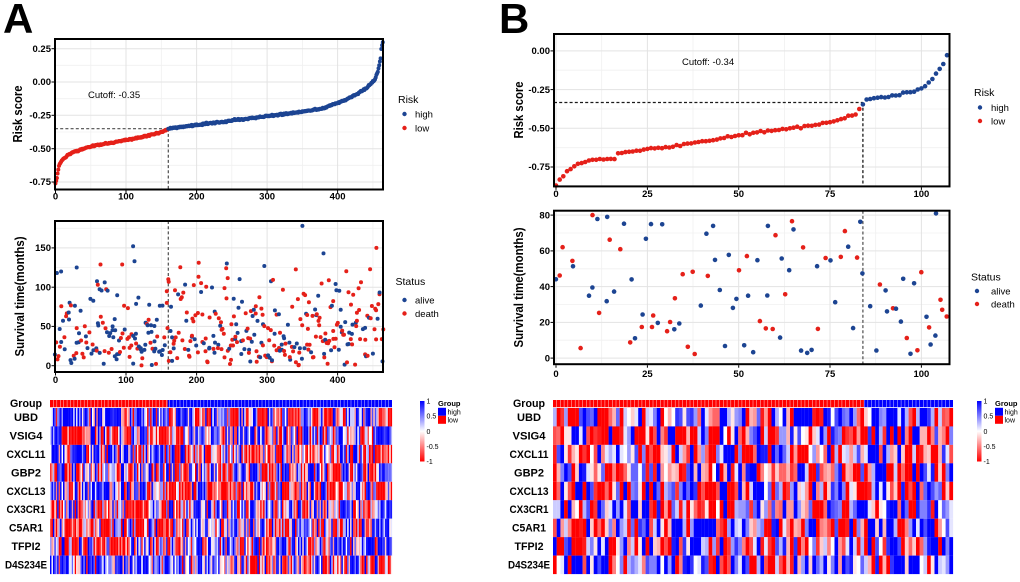  Describe the element at coordinates (18, 21) in the screenshot. I see `svg-text: A` at that location.